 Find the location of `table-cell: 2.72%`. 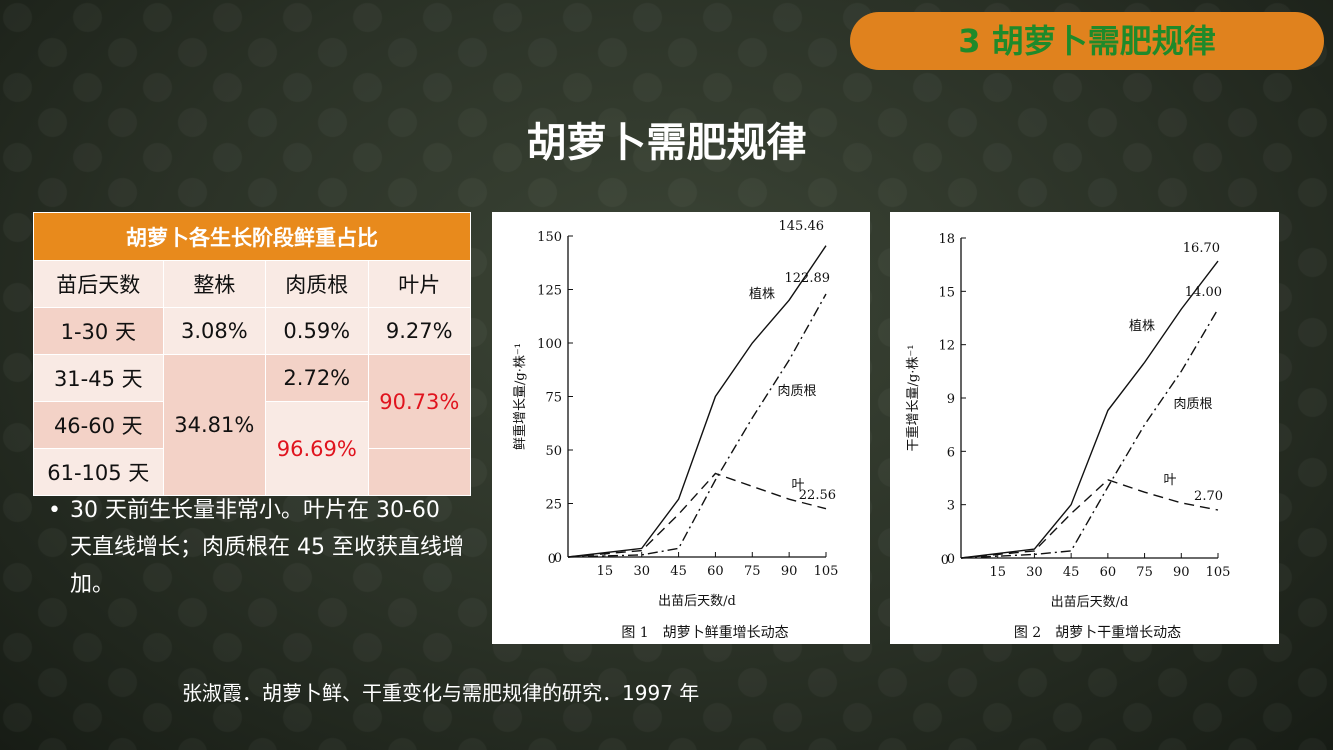

table-cell: 2.72% is located at coordinates (317, 378).